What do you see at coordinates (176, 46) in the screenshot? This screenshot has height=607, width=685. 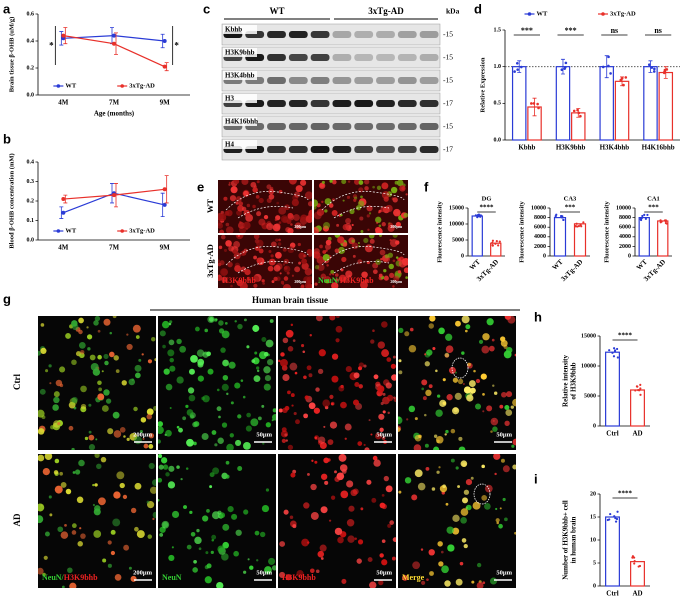 I see `annotation: *` at bounding box center [176, 46].